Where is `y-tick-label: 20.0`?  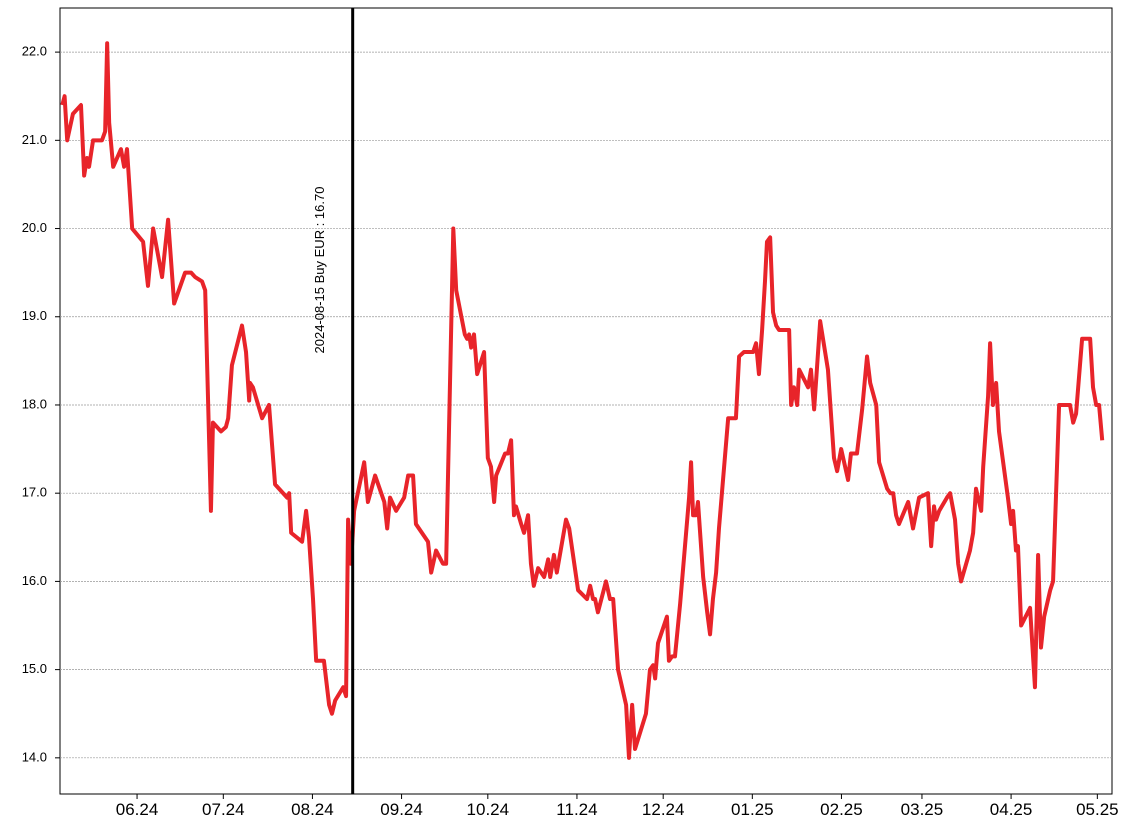
y-tick-label: 20.0 is located at coordinates (34, 227).